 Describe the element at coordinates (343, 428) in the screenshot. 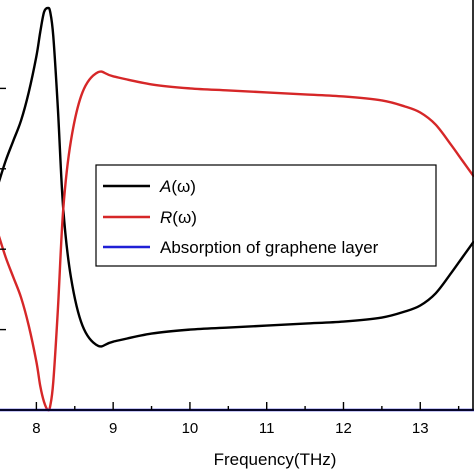

I see `x-tick-label: 12` at that location.